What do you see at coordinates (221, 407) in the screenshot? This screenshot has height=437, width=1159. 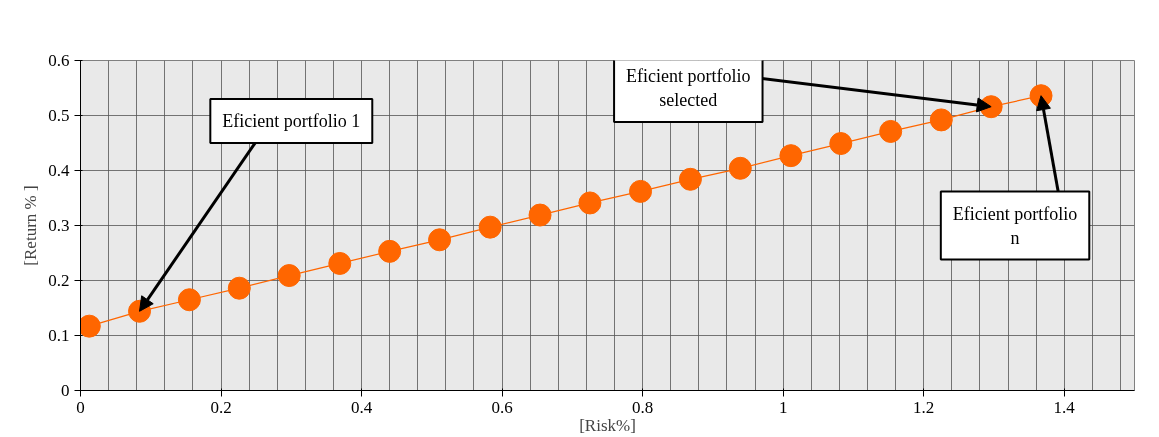 I see `x-tick-label: 0.2` at bounding box center [221, 407].